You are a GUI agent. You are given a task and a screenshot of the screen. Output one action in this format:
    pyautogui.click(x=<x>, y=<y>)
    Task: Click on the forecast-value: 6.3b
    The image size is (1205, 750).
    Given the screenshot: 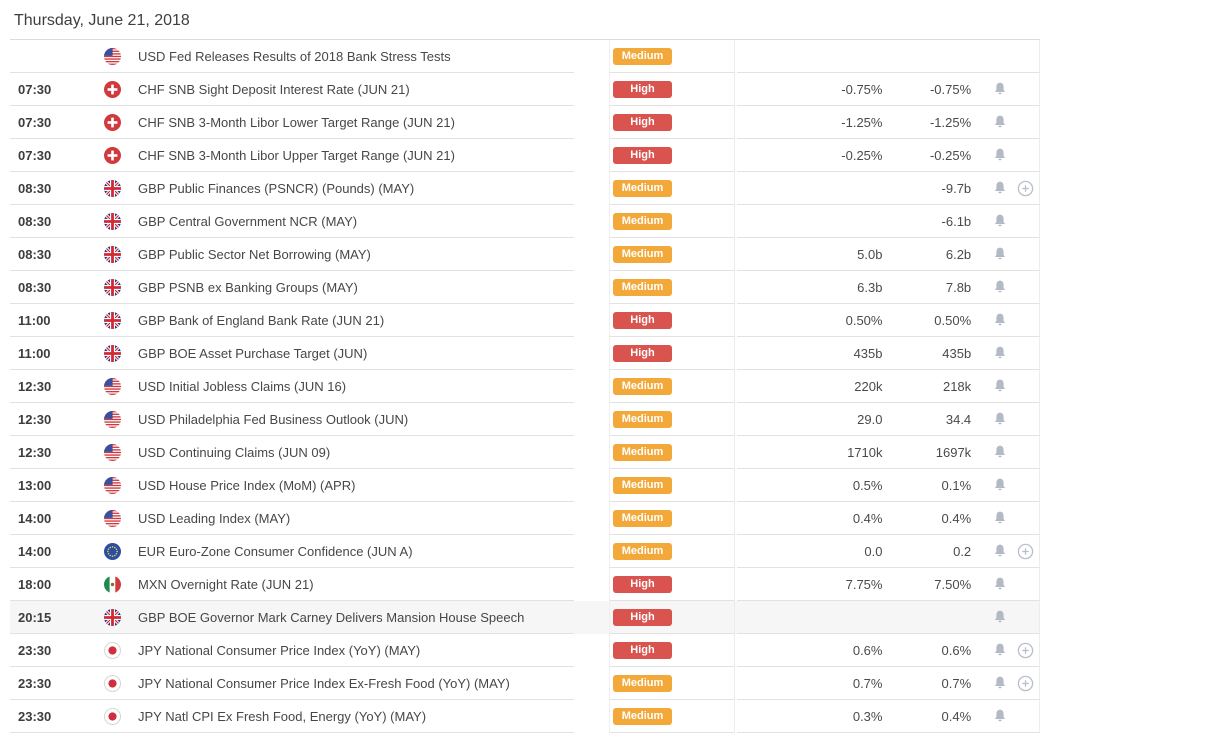 What is the action you would take?
    pyautogui.click(x=870, y=287)
    